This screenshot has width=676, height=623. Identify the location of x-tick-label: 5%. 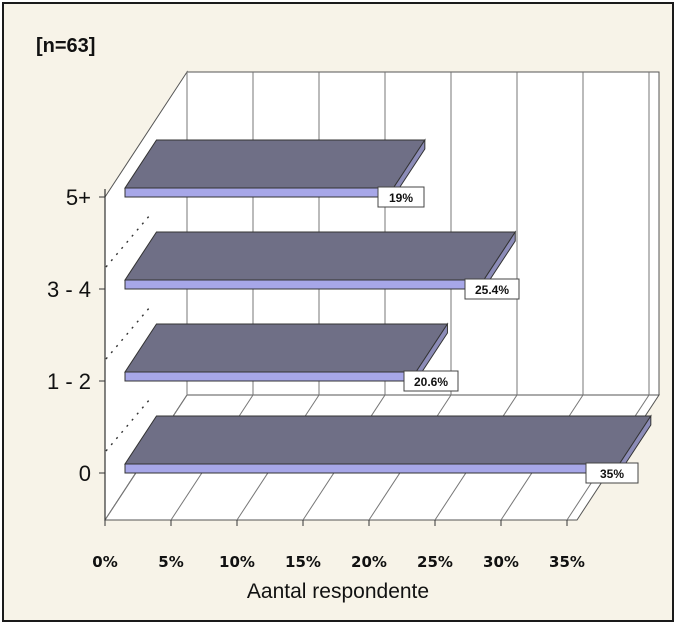
(170, 562).